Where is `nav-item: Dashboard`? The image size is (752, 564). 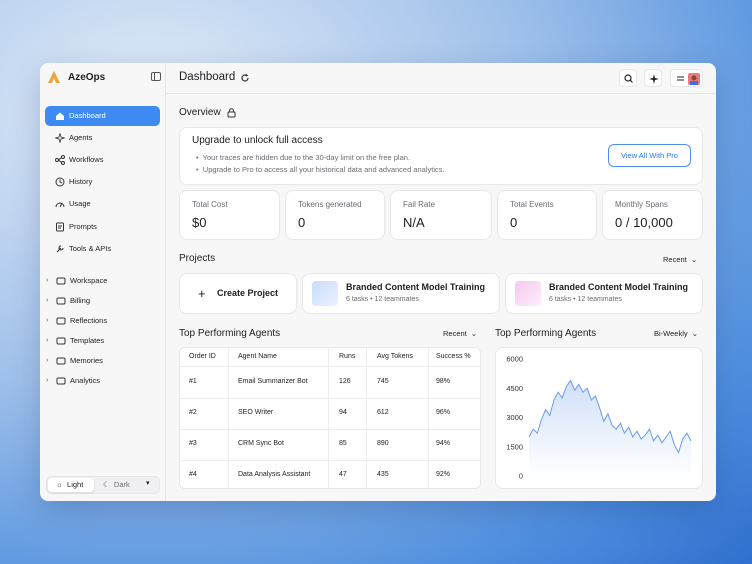 nav-item: Dashboard is located at coordinates (87, 115).